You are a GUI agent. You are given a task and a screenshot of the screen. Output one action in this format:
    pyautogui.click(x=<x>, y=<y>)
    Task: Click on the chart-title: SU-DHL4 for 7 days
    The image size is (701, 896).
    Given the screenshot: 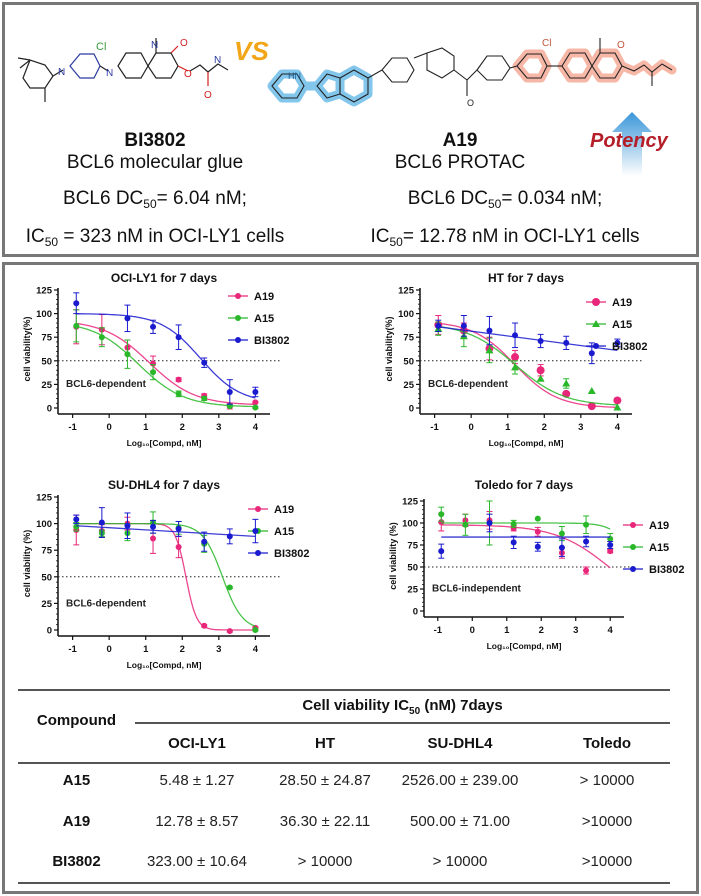 What is the action you would take?
    pyautogui.click(x=164, y=485)
    